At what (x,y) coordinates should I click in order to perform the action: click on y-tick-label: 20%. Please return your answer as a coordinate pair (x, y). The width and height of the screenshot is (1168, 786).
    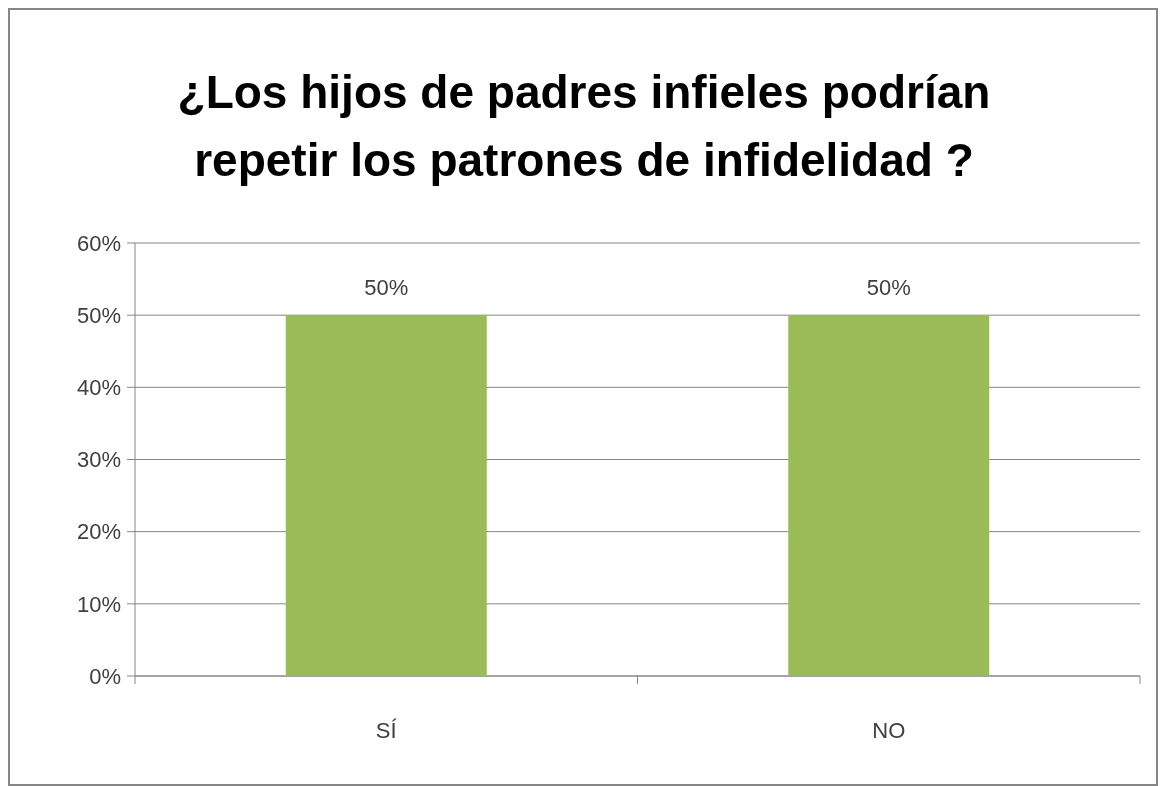
    Looking at the image, I should click on (98, 532).